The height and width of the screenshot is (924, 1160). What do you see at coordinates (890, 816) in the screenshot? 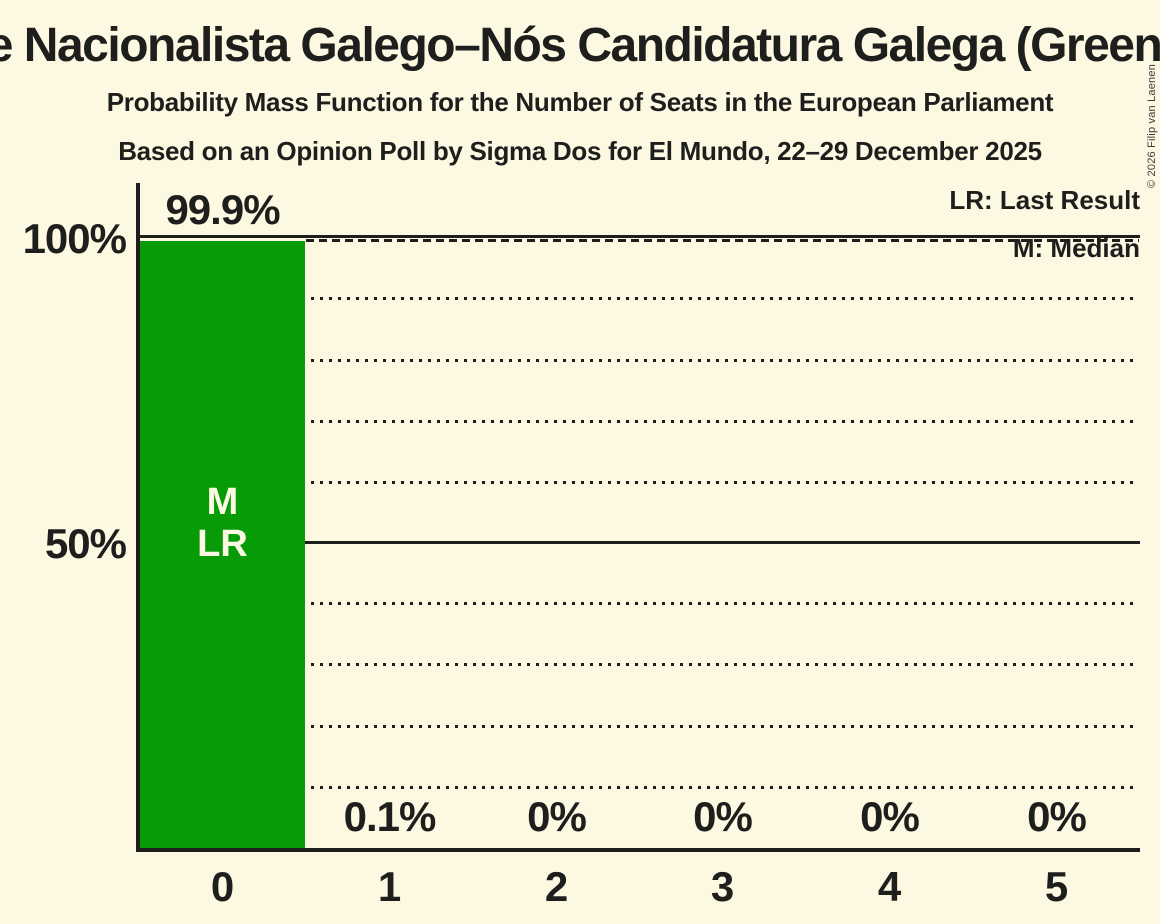
I see `value-label-seat-4: 0%` at bounding box center [890, 816].